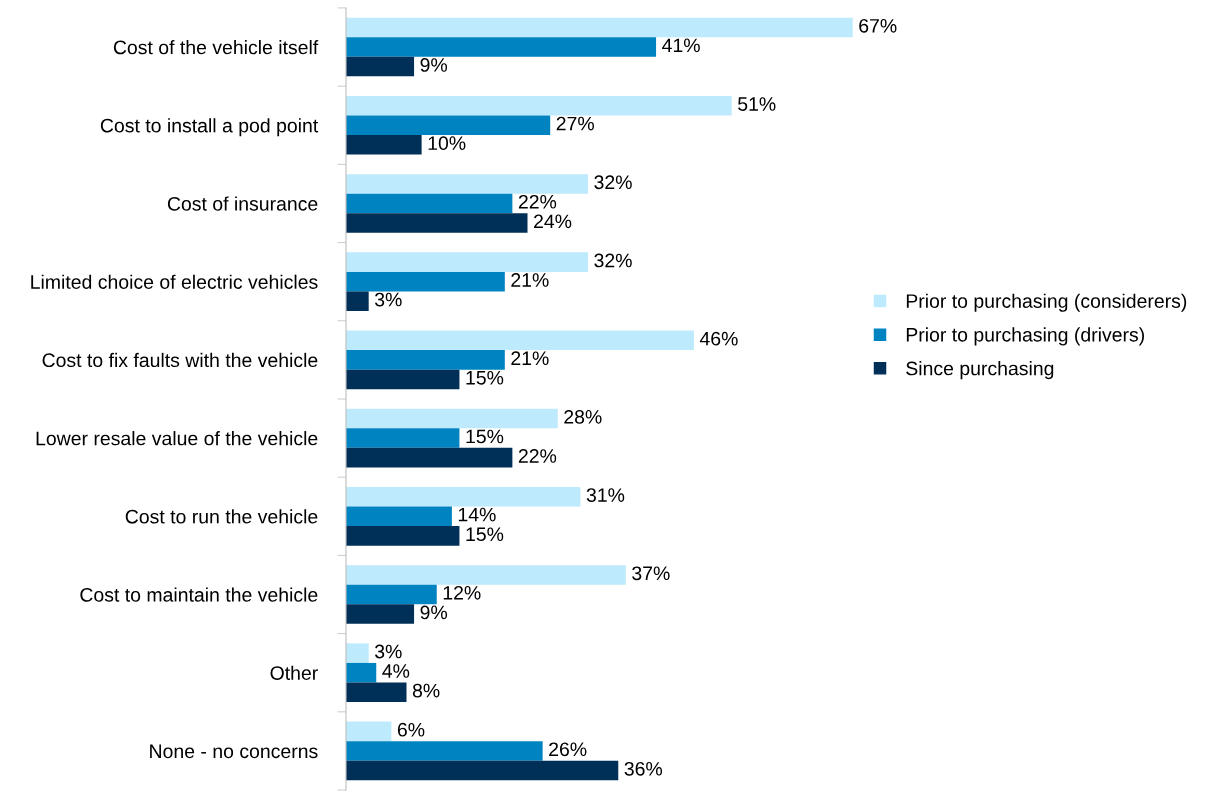 Image resolution: width=1217 pixels, height=794 pixels. I want to click on legend-label: Prior to purchasing (considerers), so click(1046, 302).